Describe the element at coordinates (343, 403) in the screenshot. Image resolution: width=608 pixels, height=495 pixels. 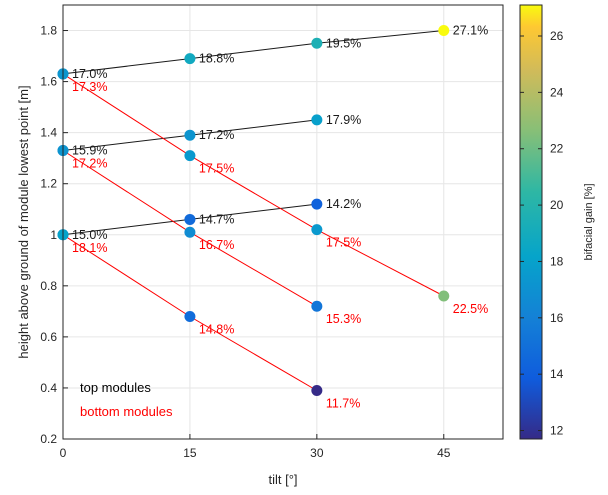
I see `bottom-gain-label: 11.7%` at that location.